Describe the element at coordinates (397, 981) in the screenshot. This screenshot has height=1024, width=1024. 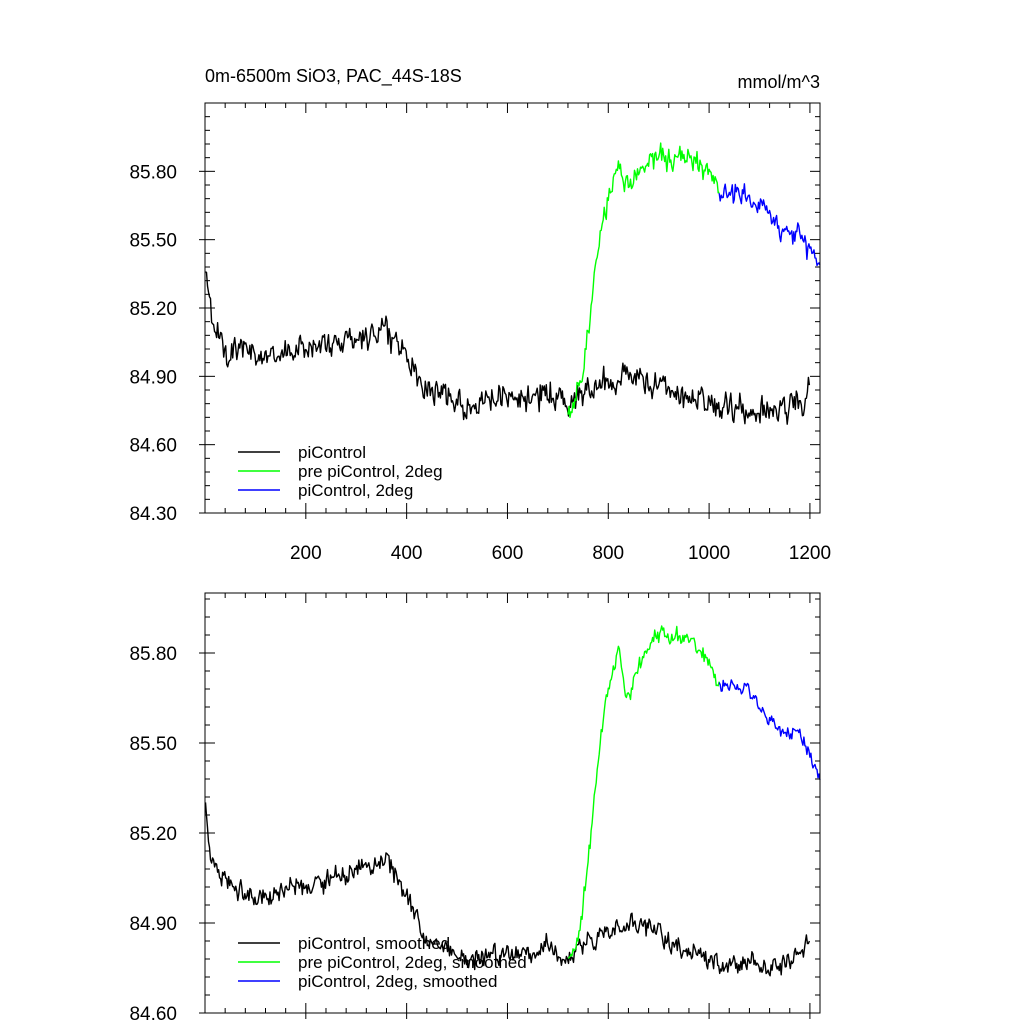
I see `legend-label: piControl, 2deg, smoothed` at that location.